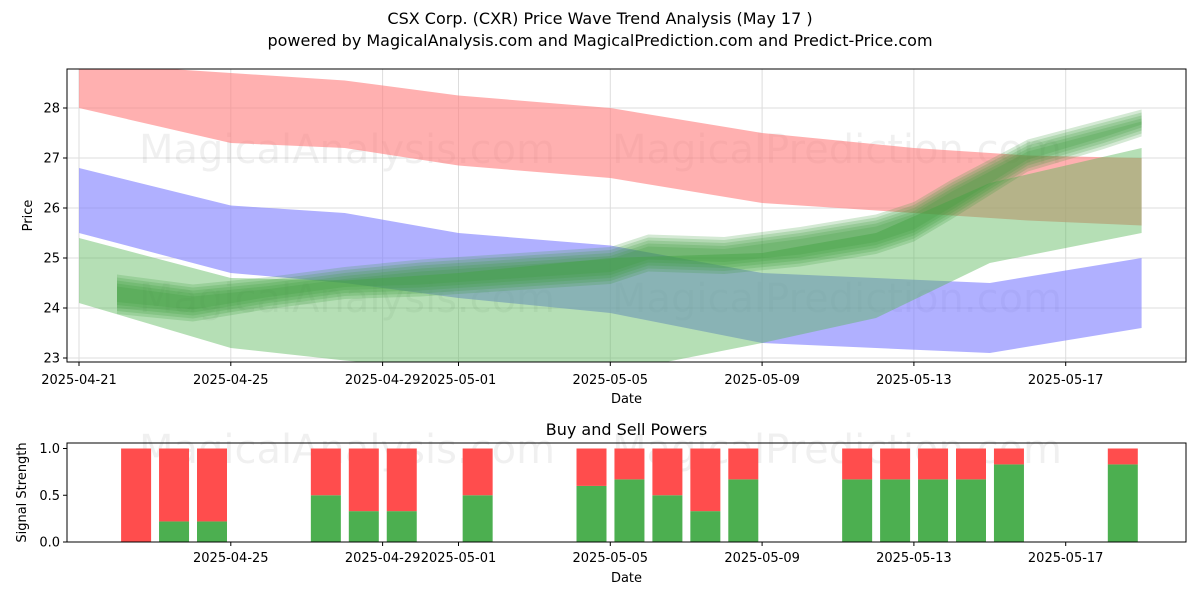  I want to click on y-tick-label: 0.5, so click(49, 496).